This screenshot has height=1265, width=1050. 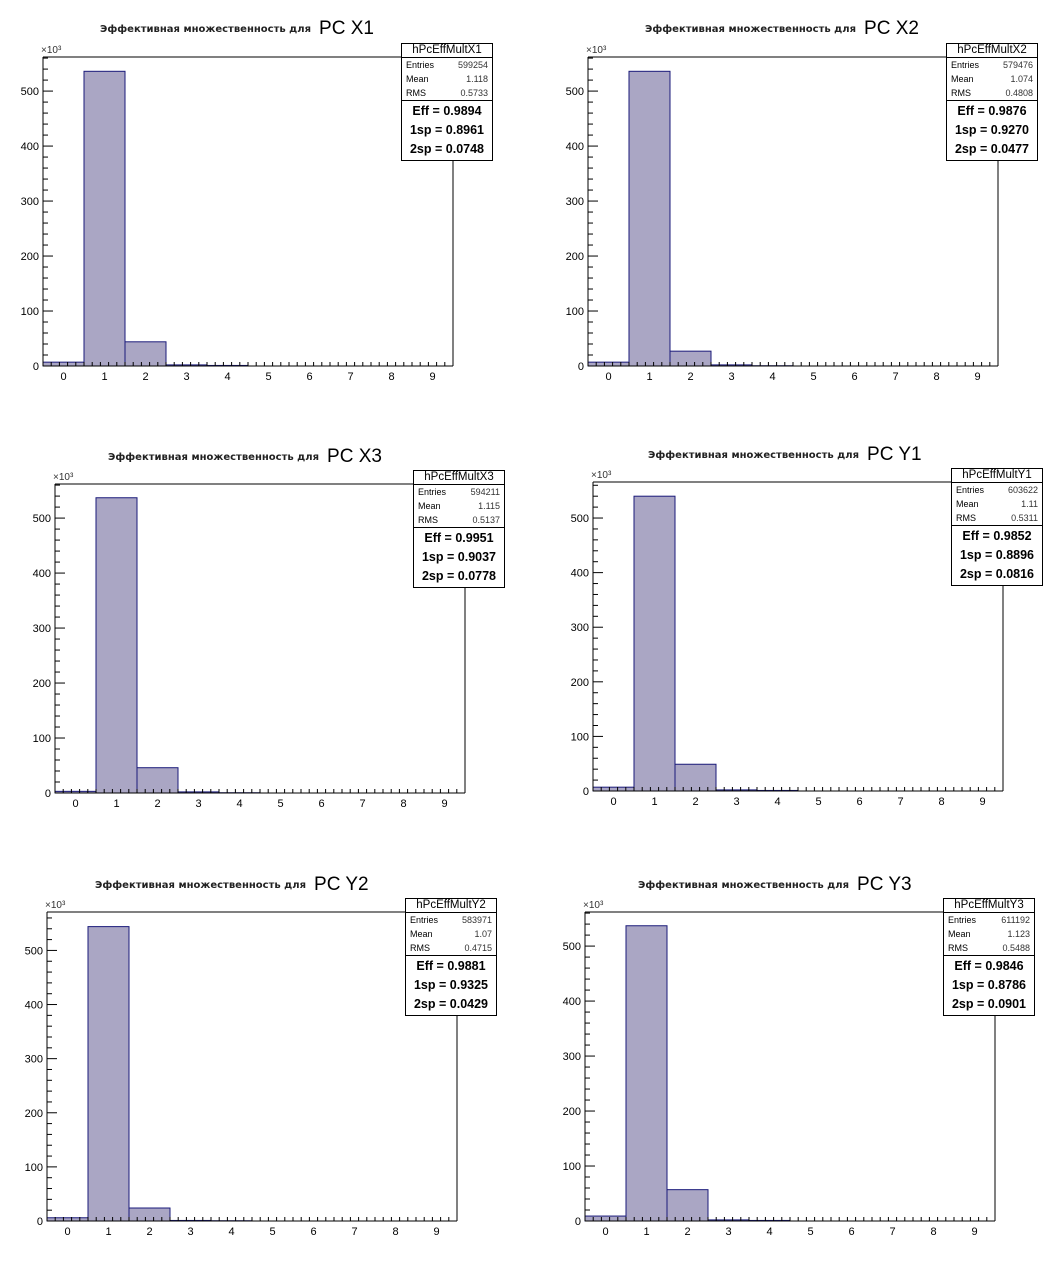 I want to click on stats-value: 594211, so click(x=485, y=492).